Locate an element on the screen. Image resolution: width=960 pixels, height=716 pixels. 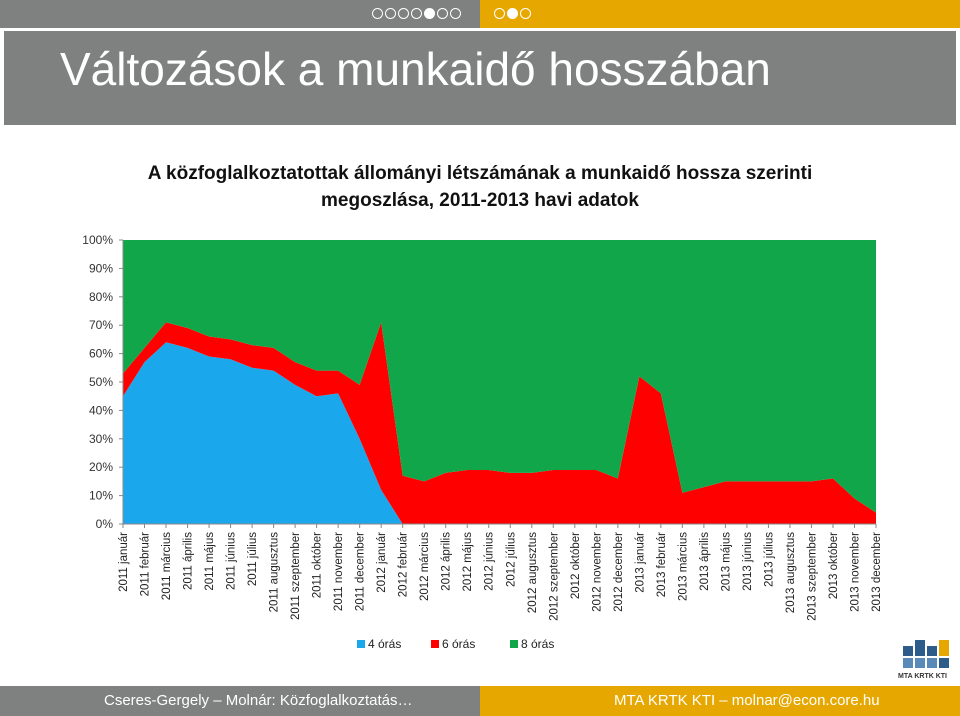
x-tick-label: 2013 október is located at coordinates (834, 565).